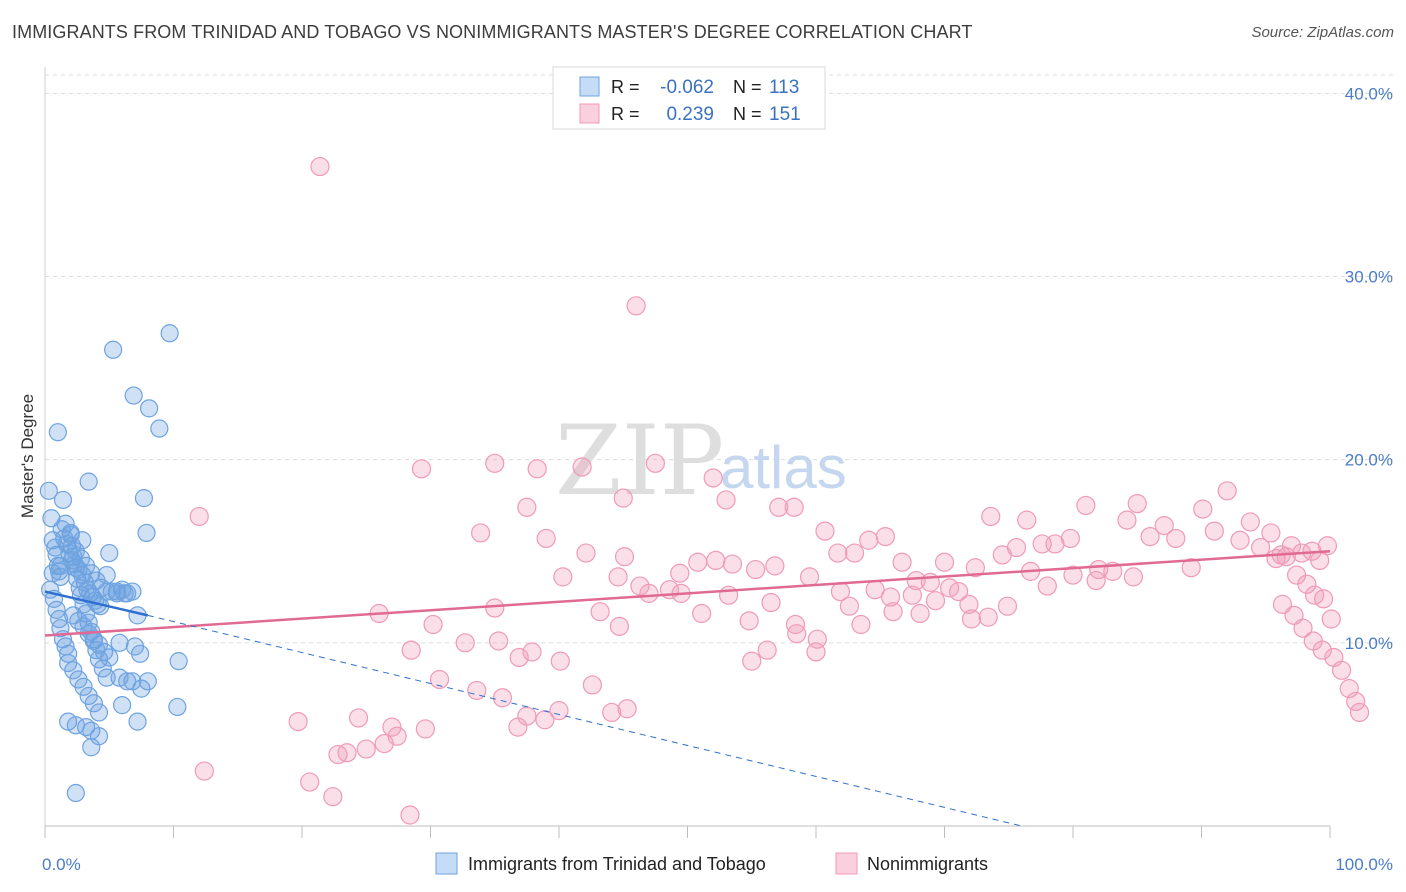 Image resolution: width=1406 pixels, height=892 pixels. What do you see at coordinates (785, 114) in the screenshot?
I see `legend-n-value-2: 151` at bounding box center [785, 114].